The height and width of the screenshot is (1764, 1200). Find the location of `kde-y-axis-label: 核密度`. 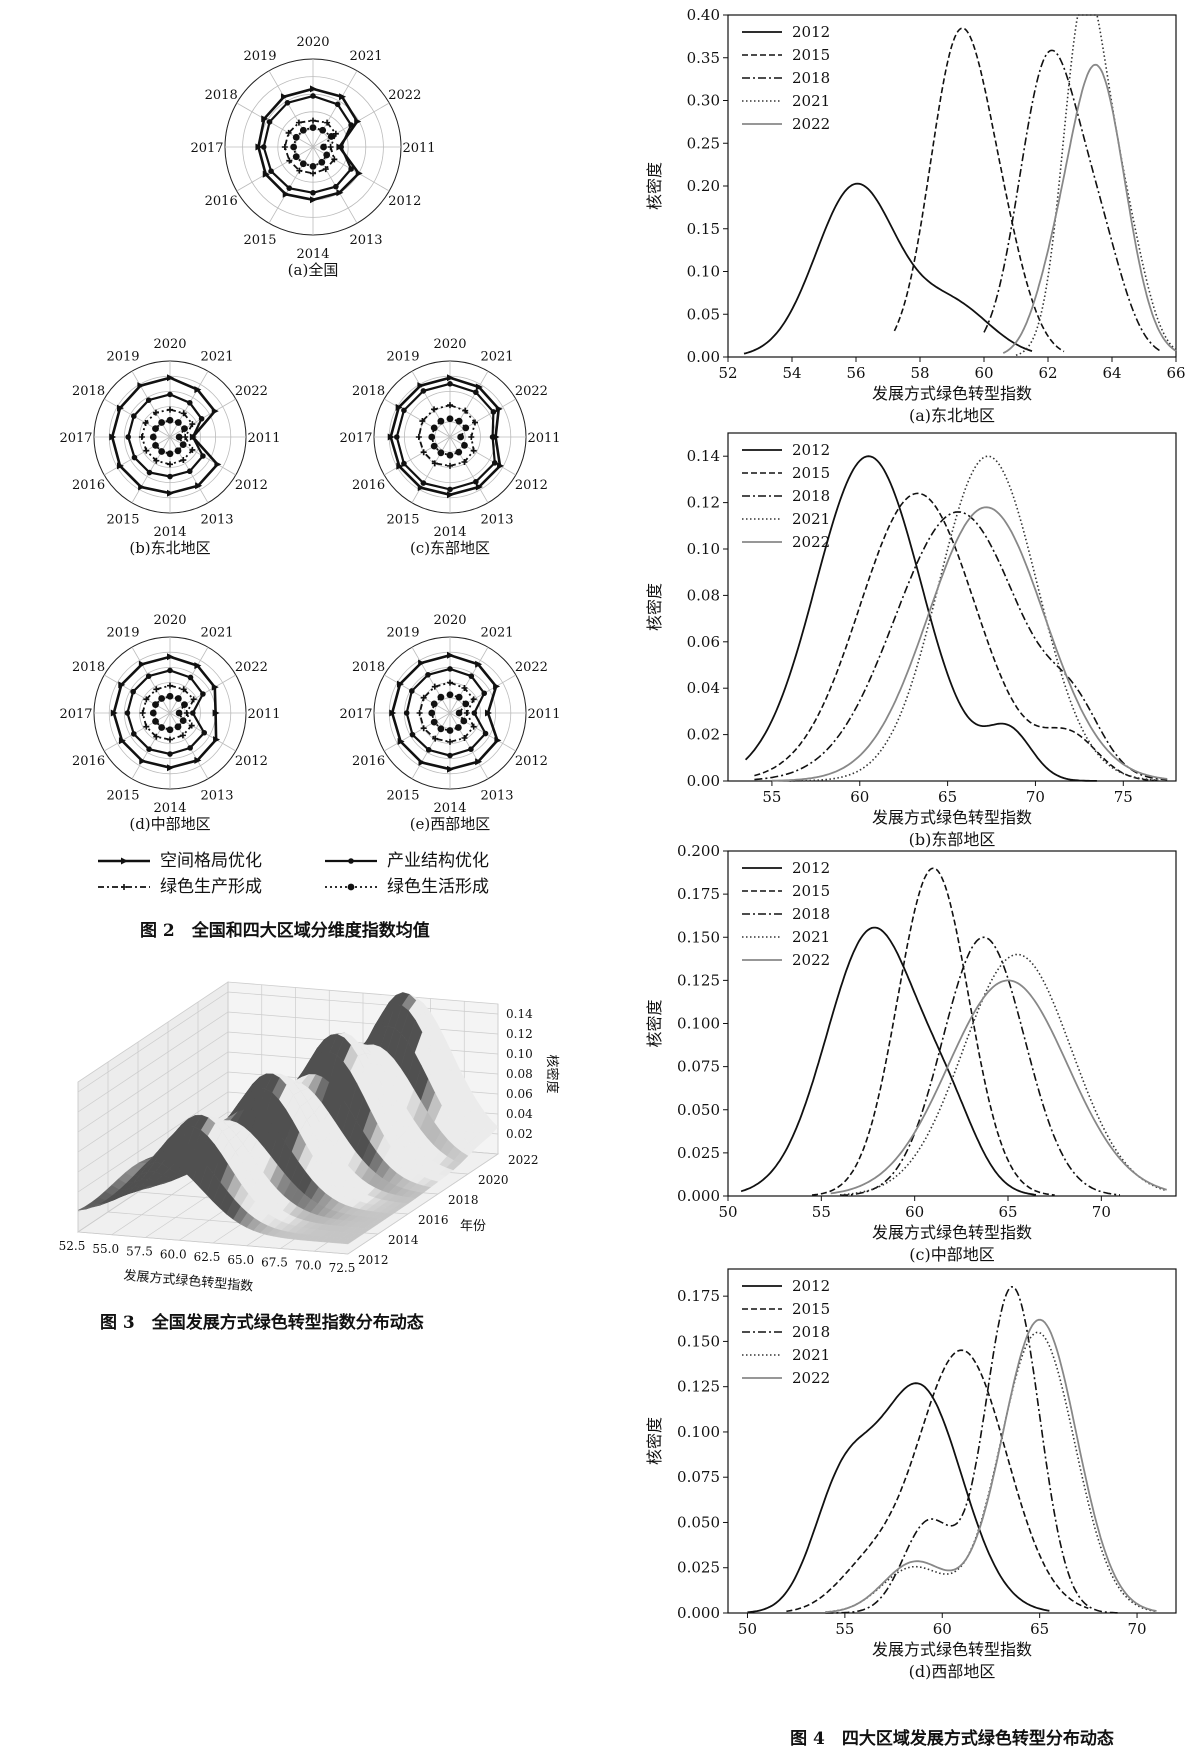

kde-y-axis-label: 核密度 is located at coordinates (654, 186).